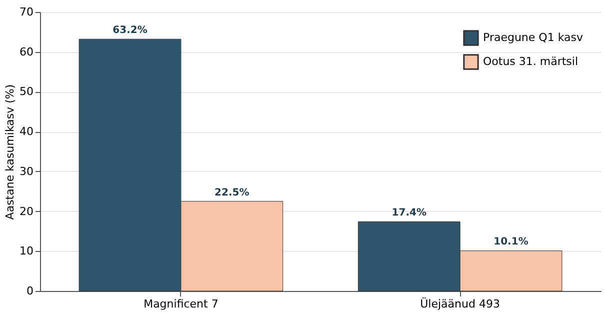  Describe the element at coordinates (130, 30) in the screenshot. I see `data-label: 63.2%` at that location.